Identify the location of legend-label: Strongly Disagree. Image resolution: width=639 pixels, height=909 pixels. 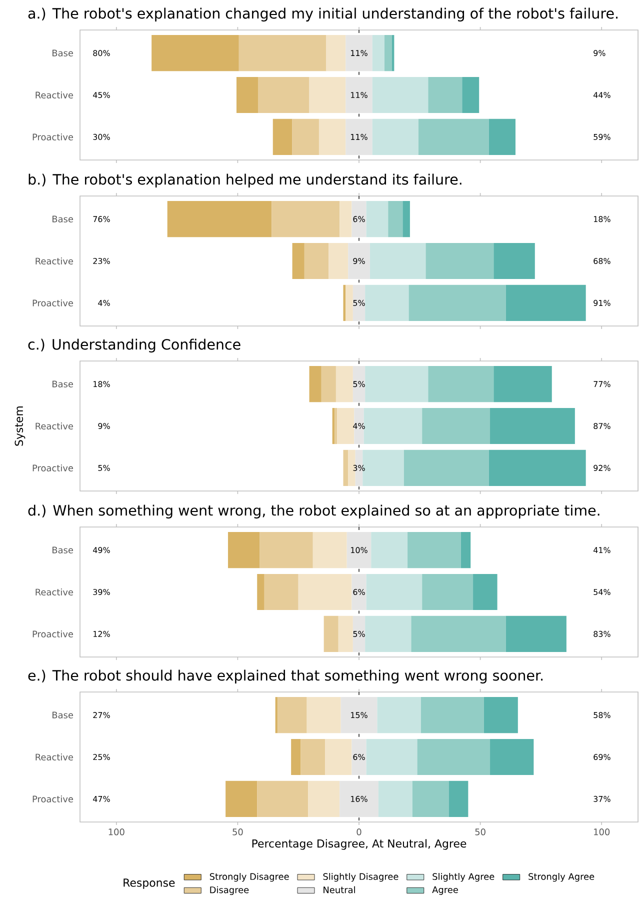
(249, 877).